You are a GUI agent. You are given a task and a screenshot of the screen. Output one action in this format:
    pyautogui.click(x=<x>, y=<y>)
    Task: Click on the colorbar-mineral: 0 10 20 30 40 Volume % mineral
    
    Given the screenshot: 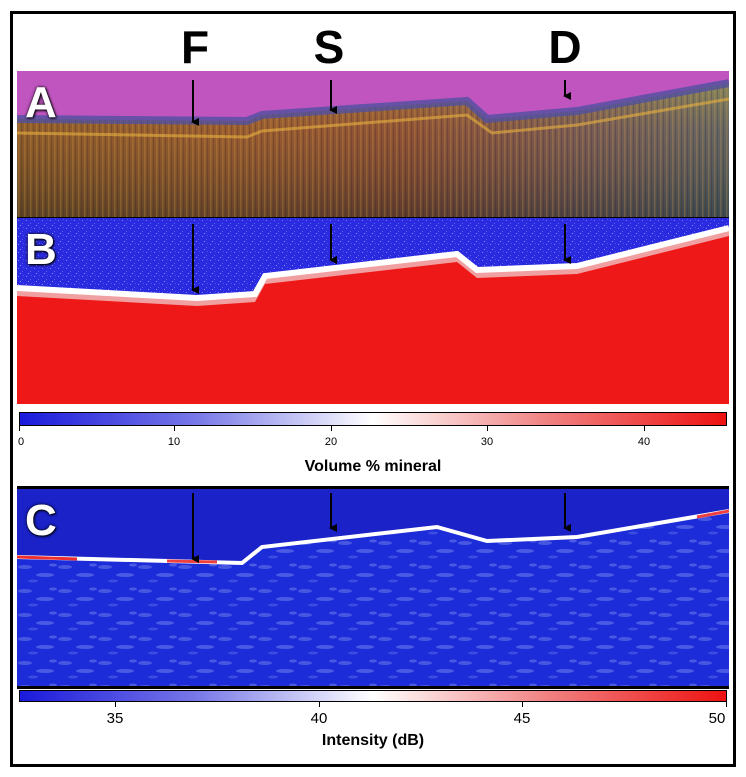 What is the action you would take?
    pyautogui.click(x=373, y=445)
    